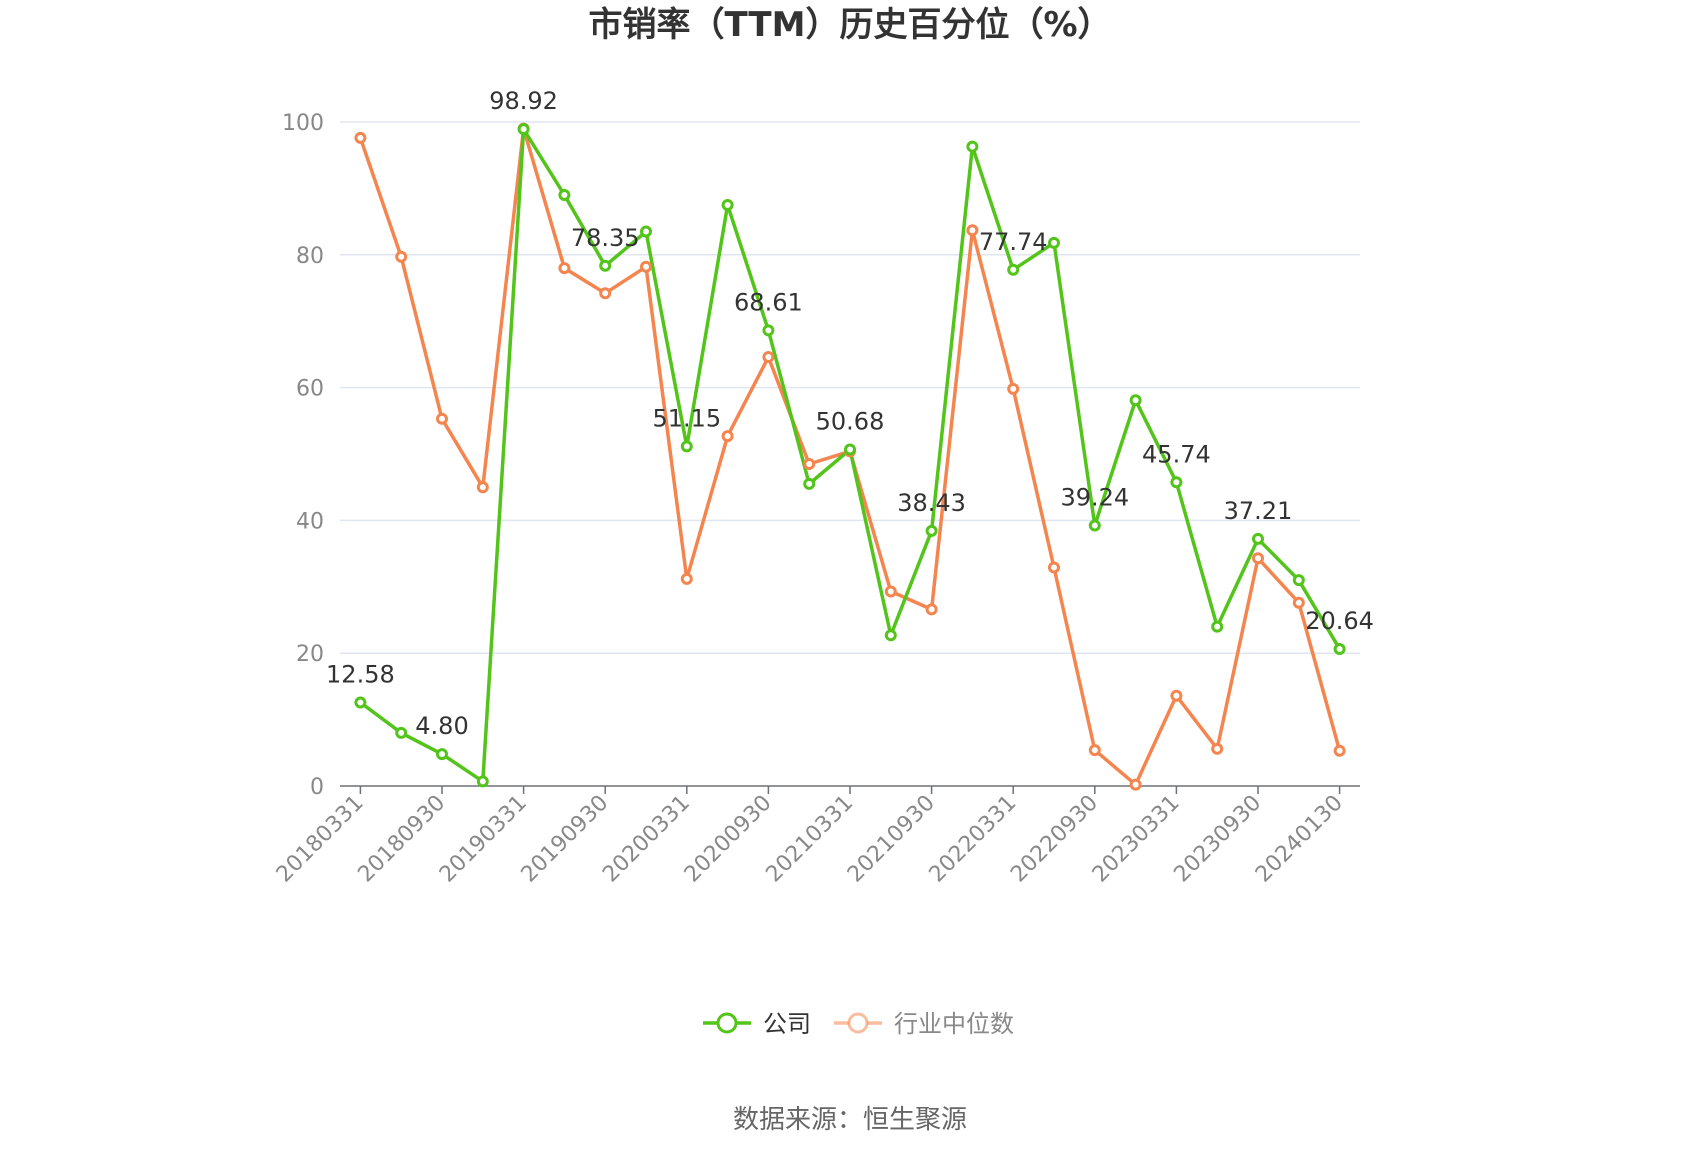  What do you see at coordinates (523, 101) in the screenshot?
I see `data-label: 98.92` at bounding box center [523, 101].